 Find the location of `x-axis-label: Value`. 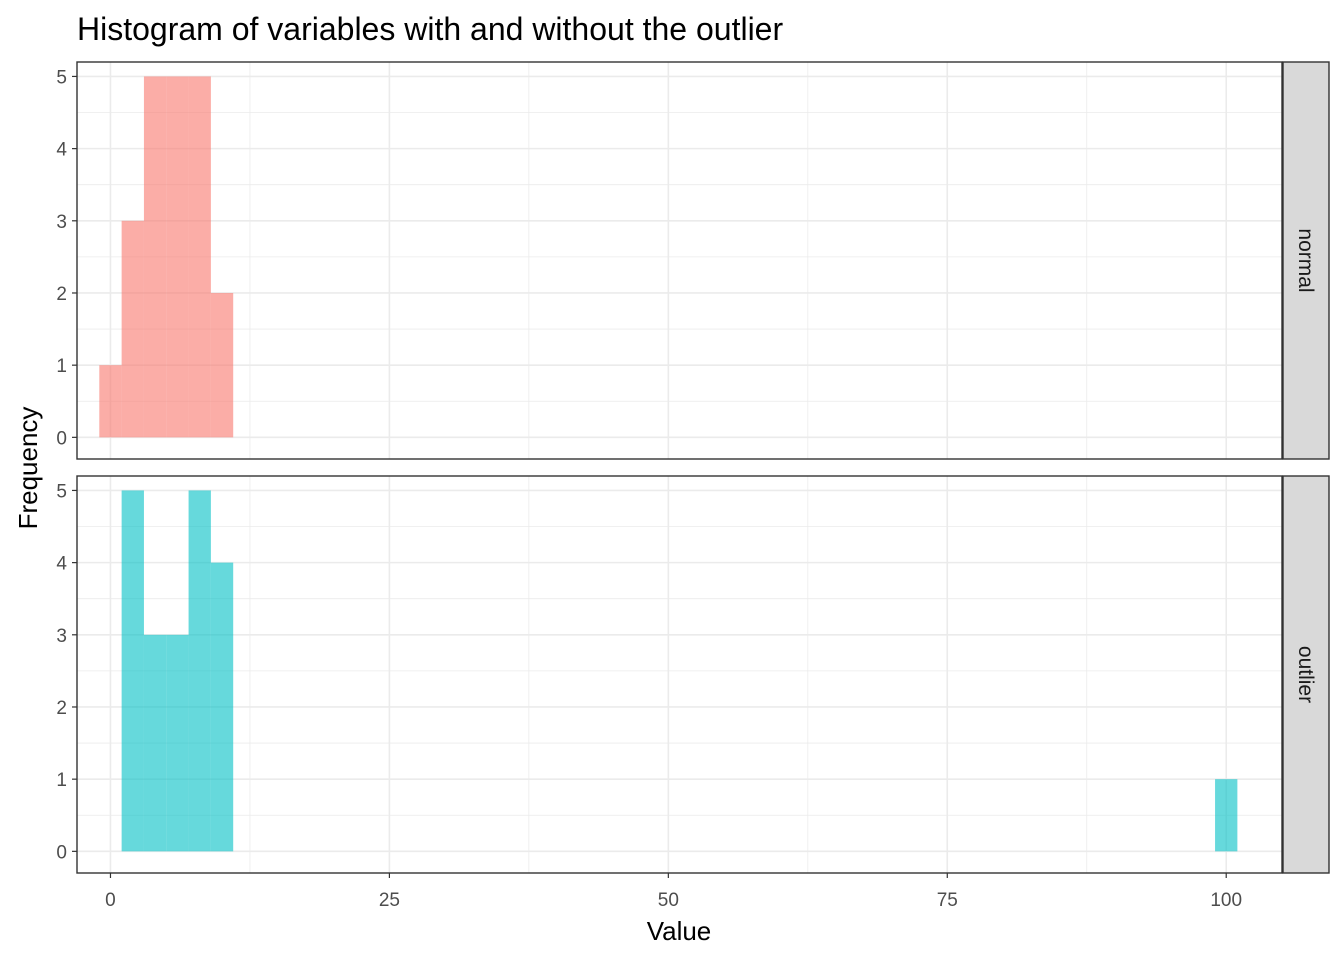

x-axis-label: Value is located at coordinates (679, 931).